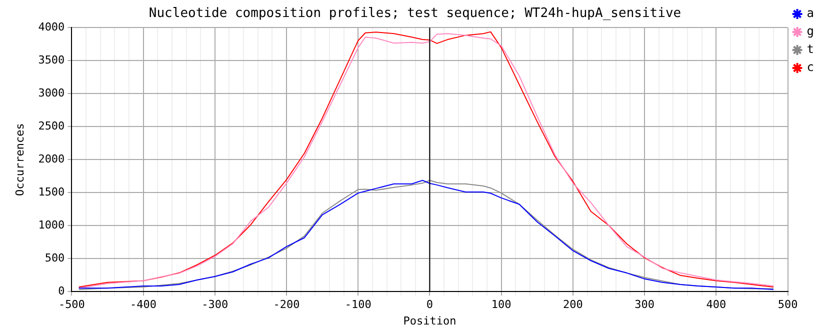  What do you see at coordinates (501, 305) in the screenshot?
I see `x-tick-label: 100` at bounding box center [501, 305].